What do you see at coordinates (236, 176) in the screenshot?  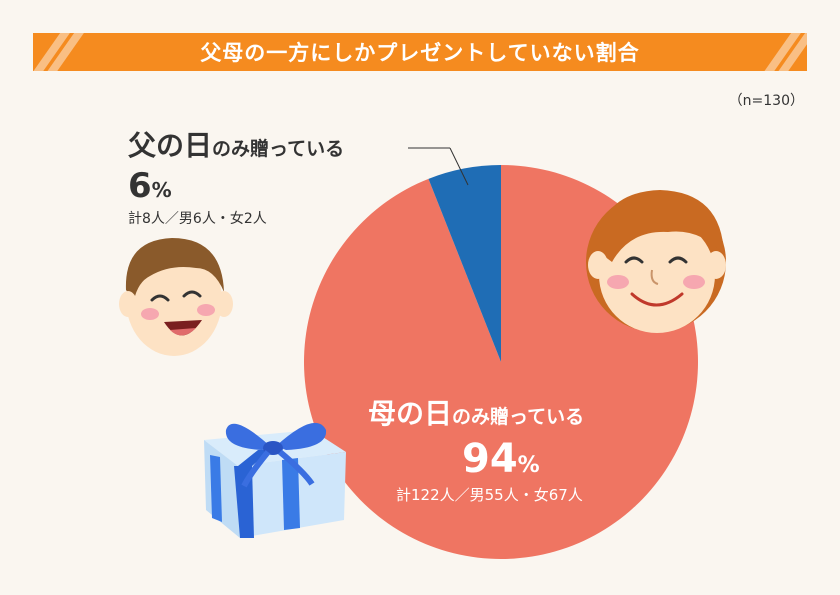 I see `father-label: 父の日のみ贈っている 6% 計8人／男6人・女2人` at bounding box center [236, 176].